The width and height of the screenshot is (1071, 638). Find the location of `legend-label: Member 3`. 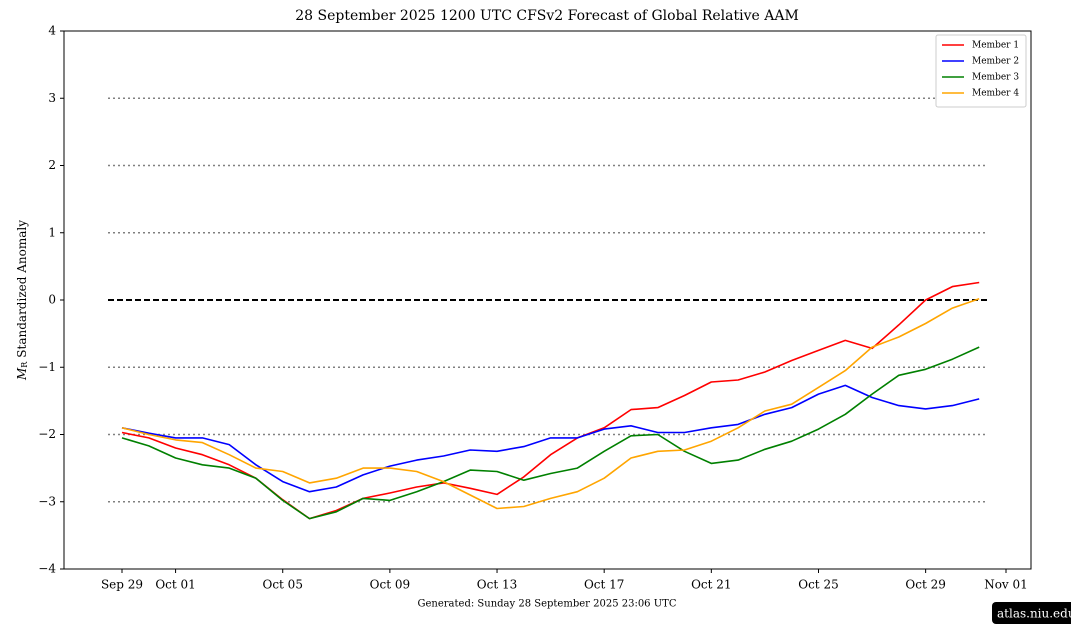

legend-label: Member 3 is located at coordinates (995, 78).